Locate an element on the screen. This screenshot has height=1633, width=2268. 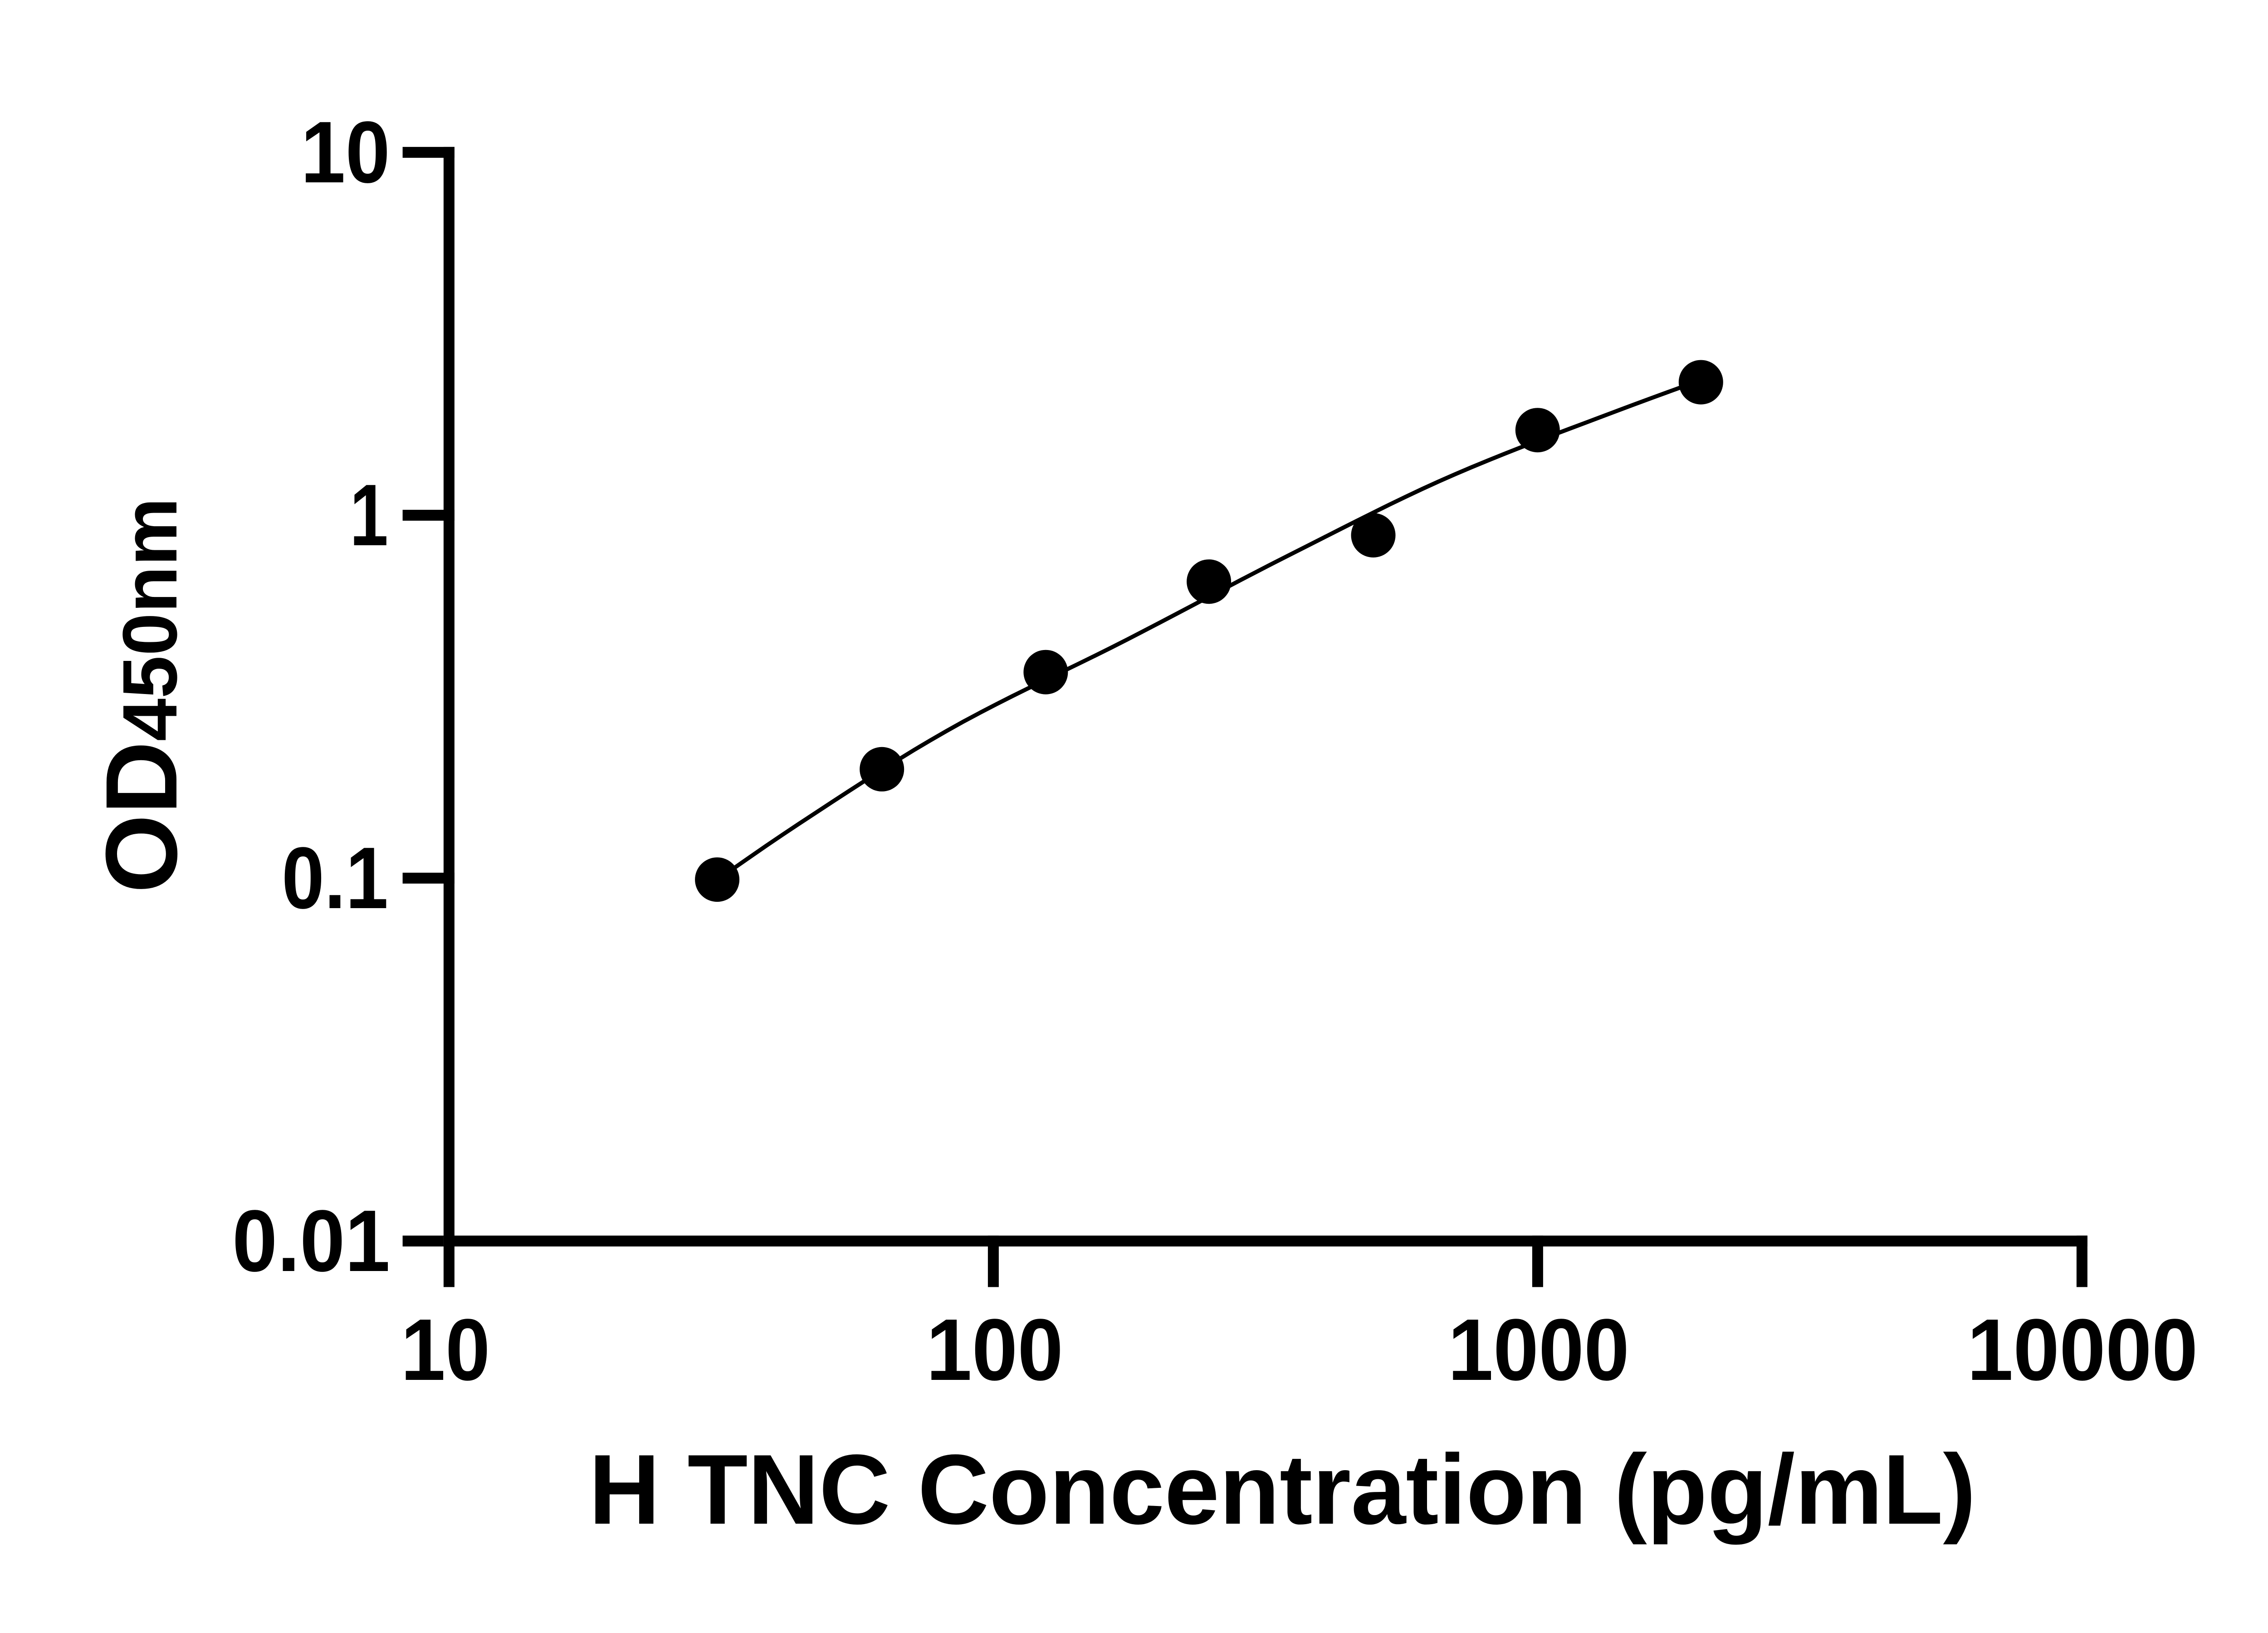
svg-text: 1000 is located at coordinates (1539, 1349).